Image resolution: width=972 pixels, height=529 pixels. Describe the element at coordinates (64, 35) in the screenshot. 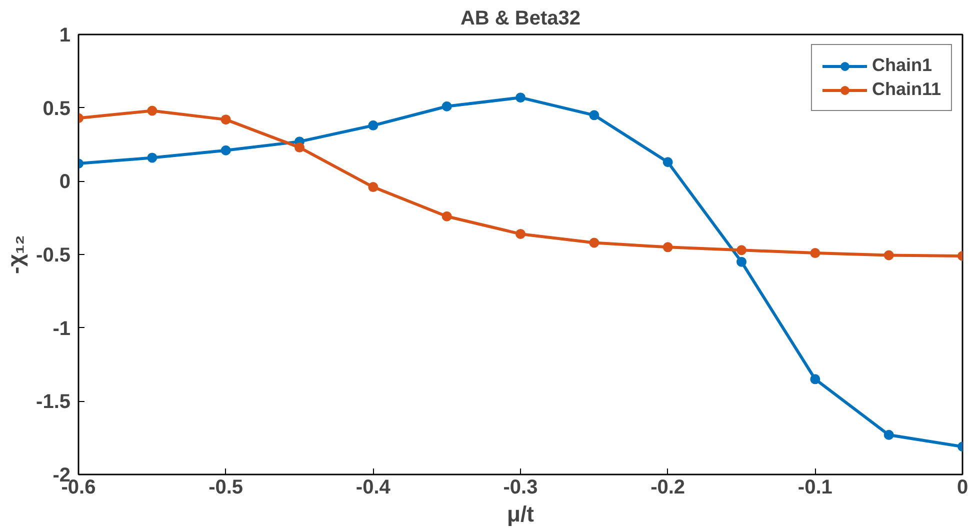

I see `y-tick-label: 1` at that location.